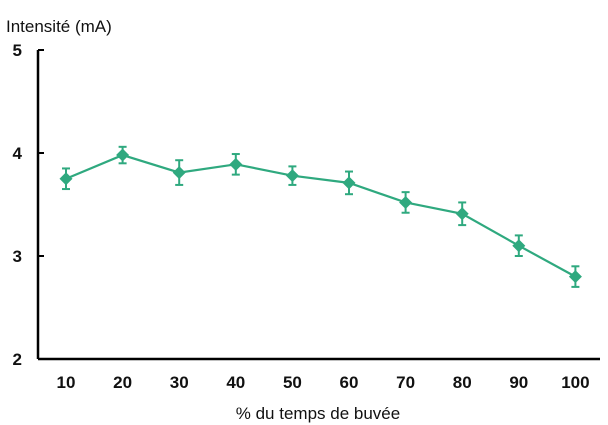 This screenshot has height=425, width=608. Describe the element at coordinates (28, 205) in the screenshot. I see `y-ticks: 2 3 4 5` at that location.